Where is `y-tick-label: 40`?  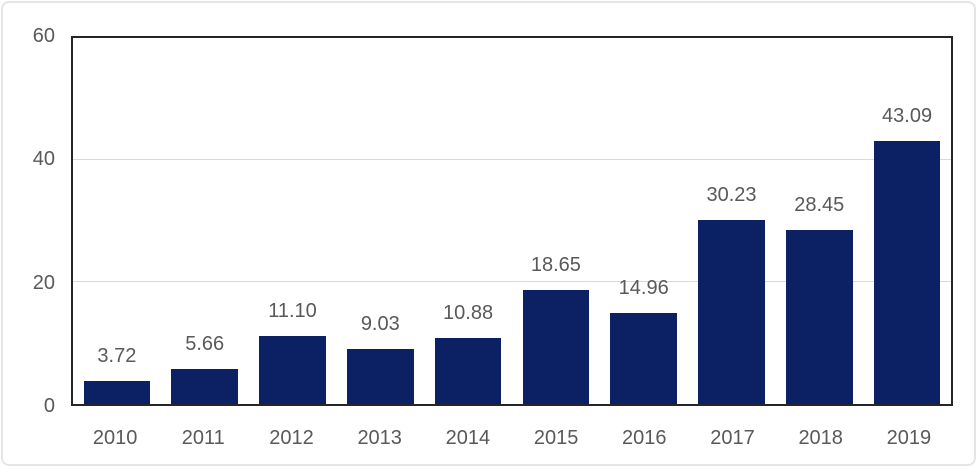 y-tick-label: 40 is located at coordinates (43, 159).